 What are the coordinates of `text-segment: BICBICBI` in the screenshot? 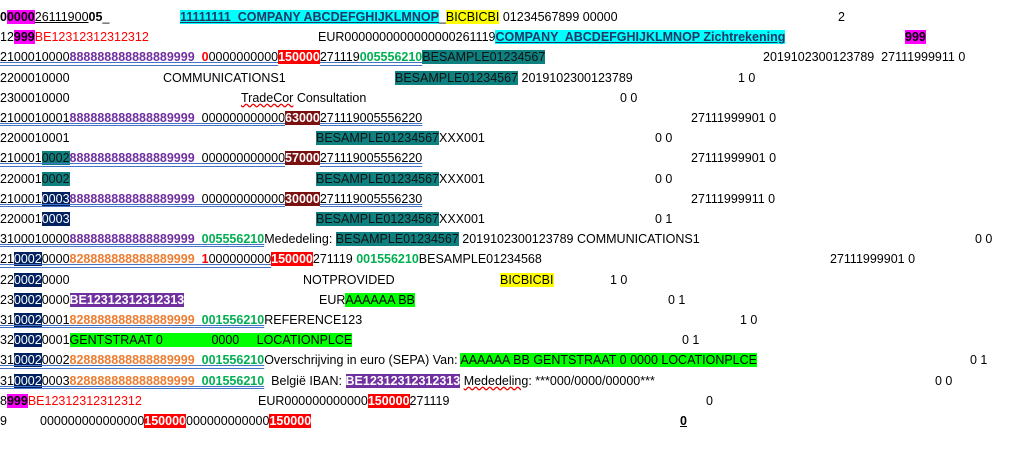 It's located at (472, 17).